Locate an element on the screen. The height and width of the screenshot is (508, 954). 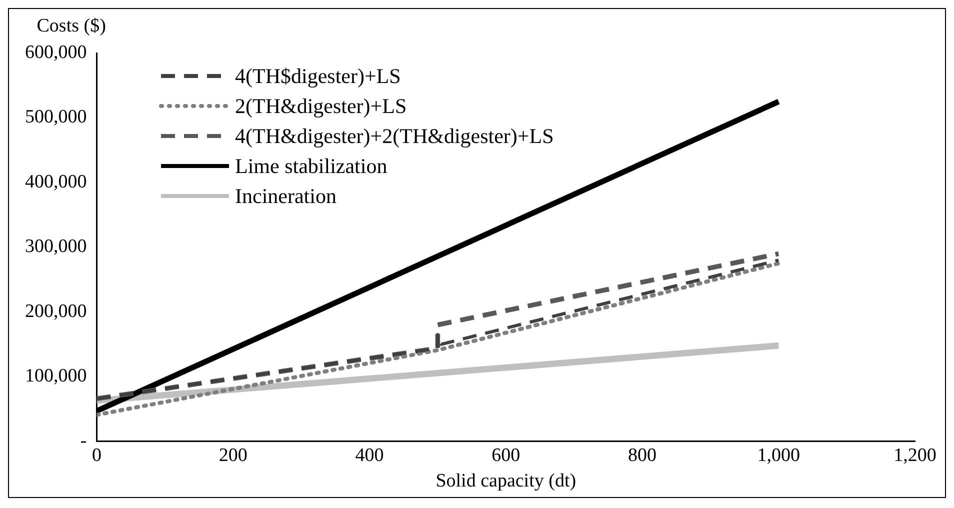
legend-label: 2(TH&digester)+LS is located at coordinates (321, 106).